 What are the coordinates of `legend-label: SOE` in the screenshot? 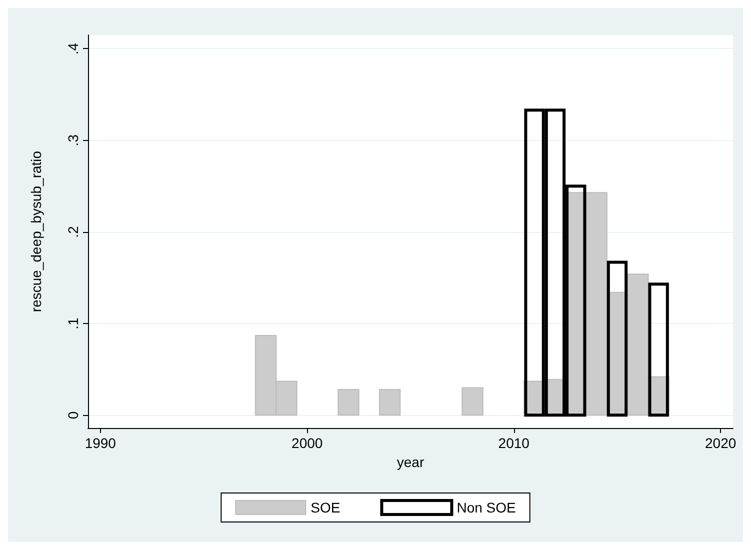 It's located at (325, 508).